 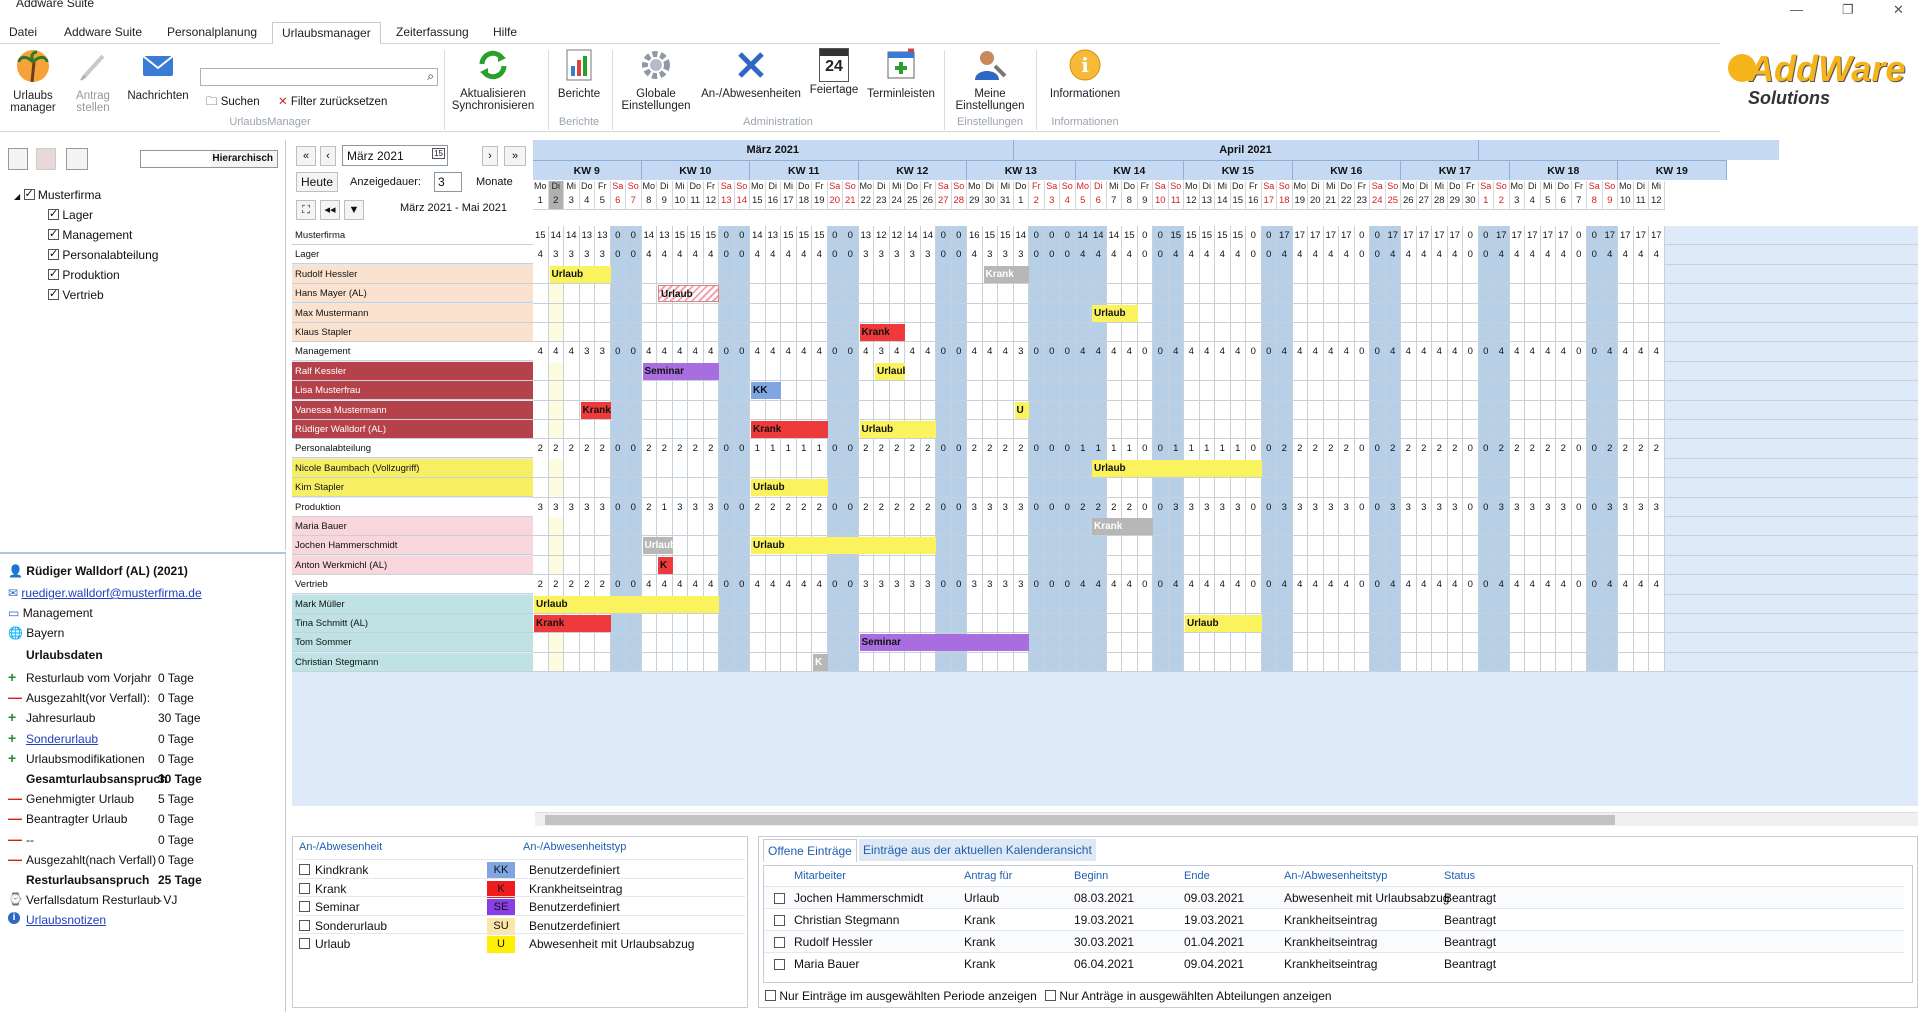 What do you see at coordinates (579, 74) in the screenshot?
I see `berichte-button: Berichte` at bounding box center [579, 74].